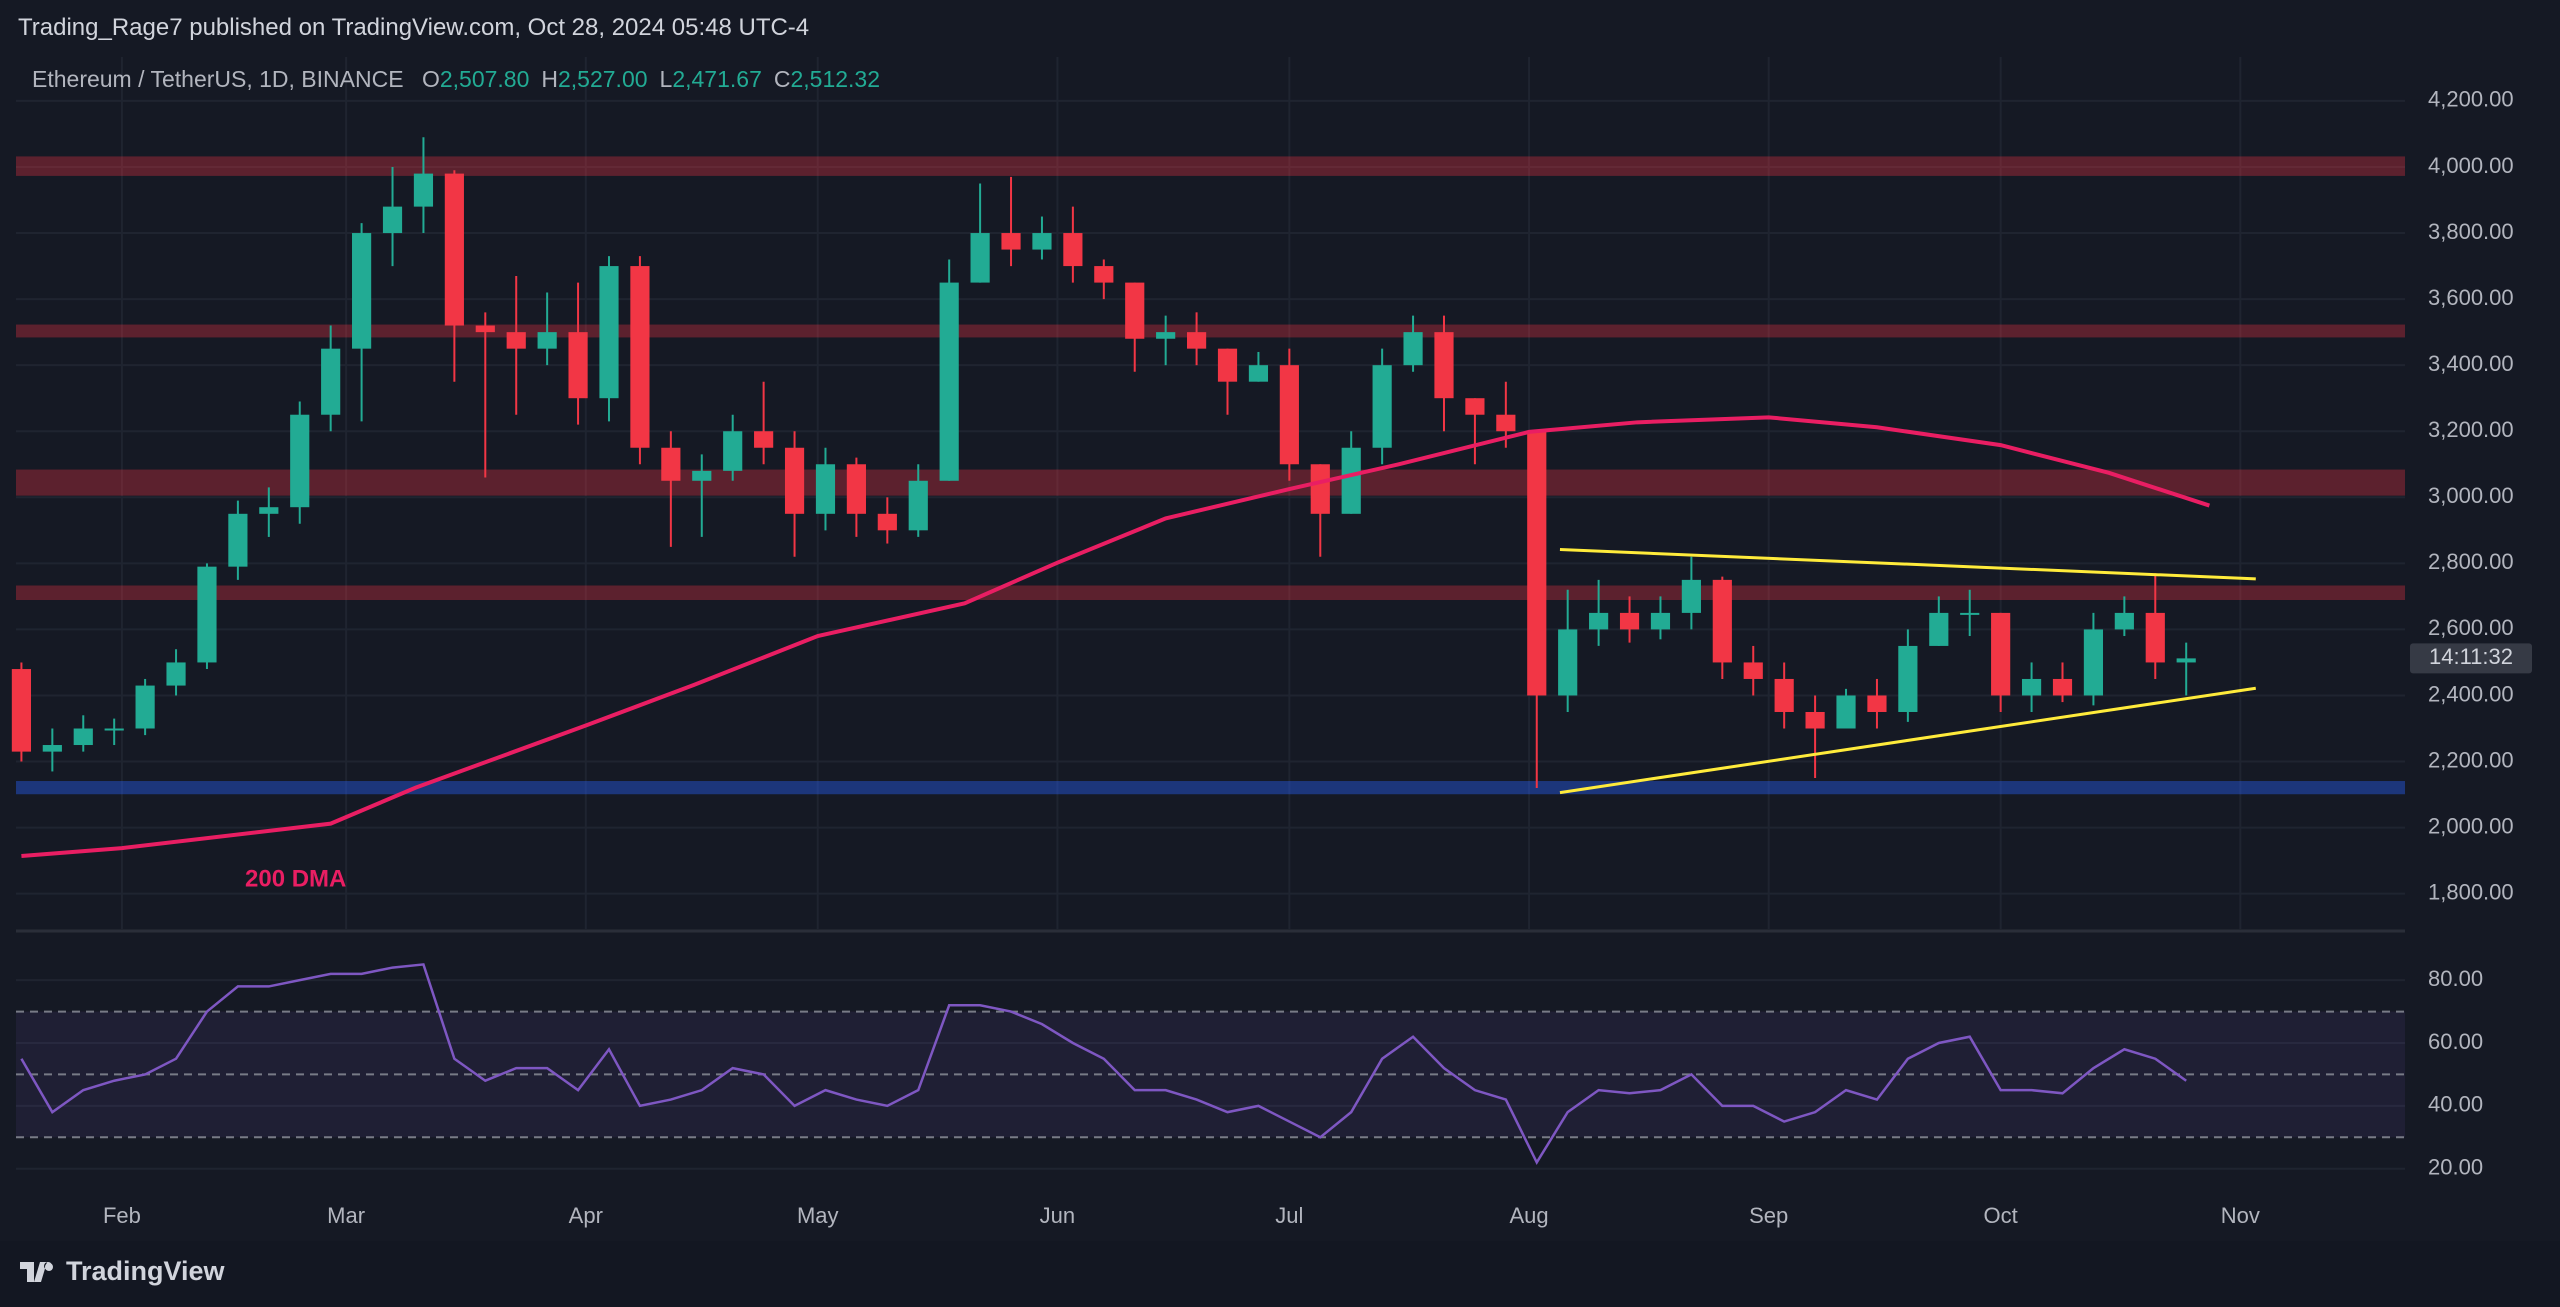 This screenshot has width=2560, height=1307. What do you see at coordinates (2001, 1215) in the screenshot?
I see `x-tick-label: Oct` at bounding box center [2001, 1215].